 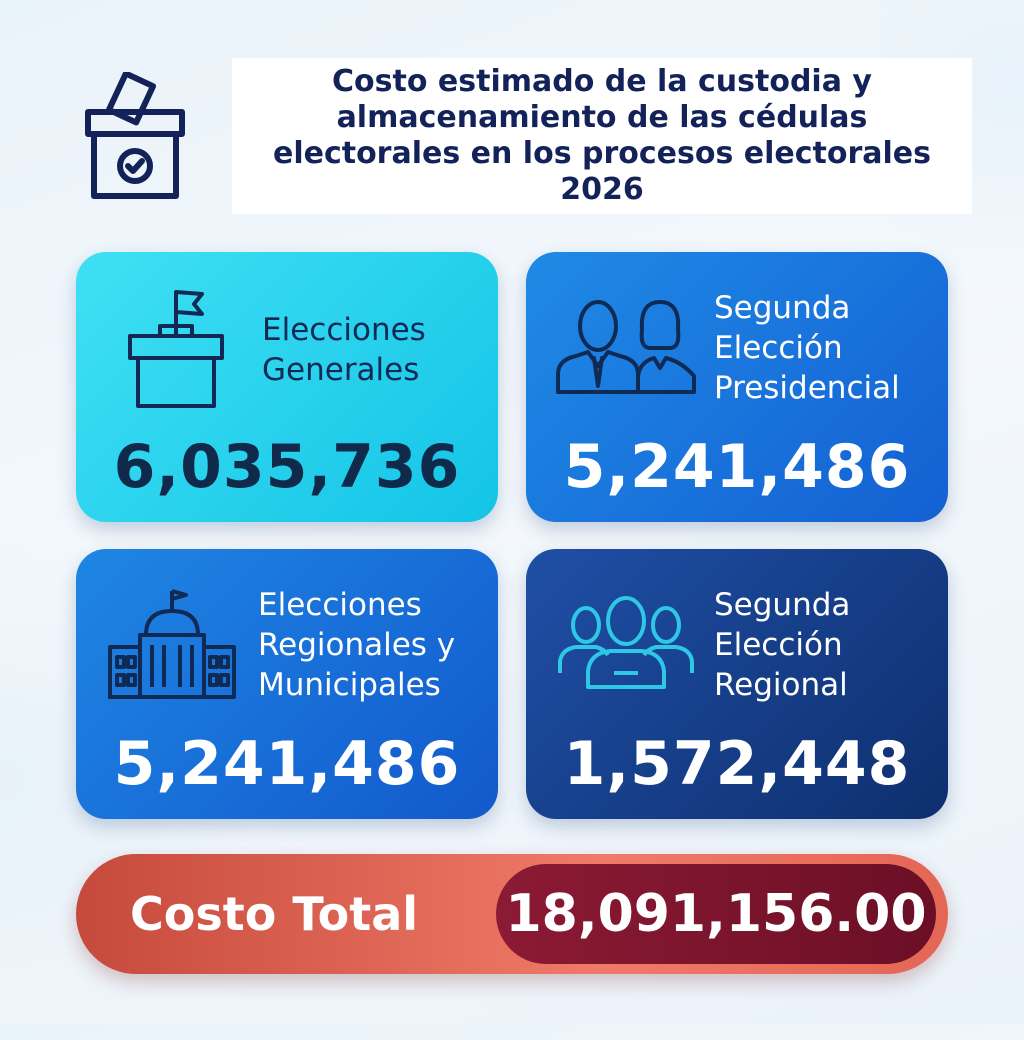 What do you see at coordinates (176, 349) in the screenshot?
I see `ballot-box-flag-icon` at bounding box center [176, 349].